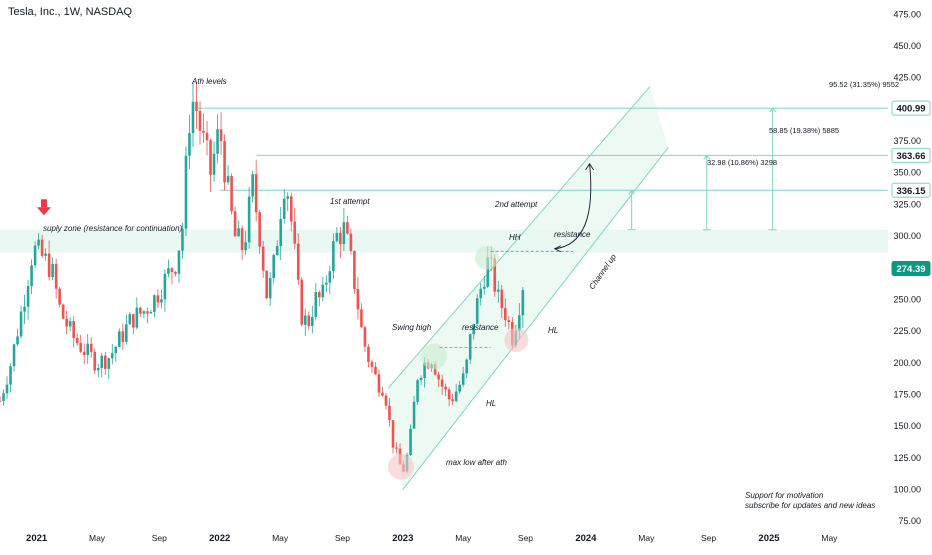 This screenshot has height=555, width=932. I want to click on x-tick-label: 2022, so click(219, 538).